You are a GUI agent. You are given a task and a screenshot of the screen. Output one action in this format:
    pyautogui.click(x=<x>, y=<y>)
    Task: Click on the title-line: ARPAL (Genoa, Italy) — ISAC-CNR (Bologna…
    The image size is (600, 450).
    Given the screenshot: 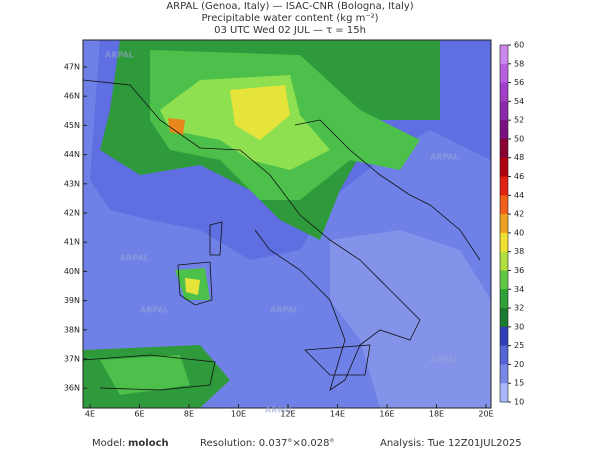 What is the action you would take?
    pyautogui.click(x=289, y=6)
    